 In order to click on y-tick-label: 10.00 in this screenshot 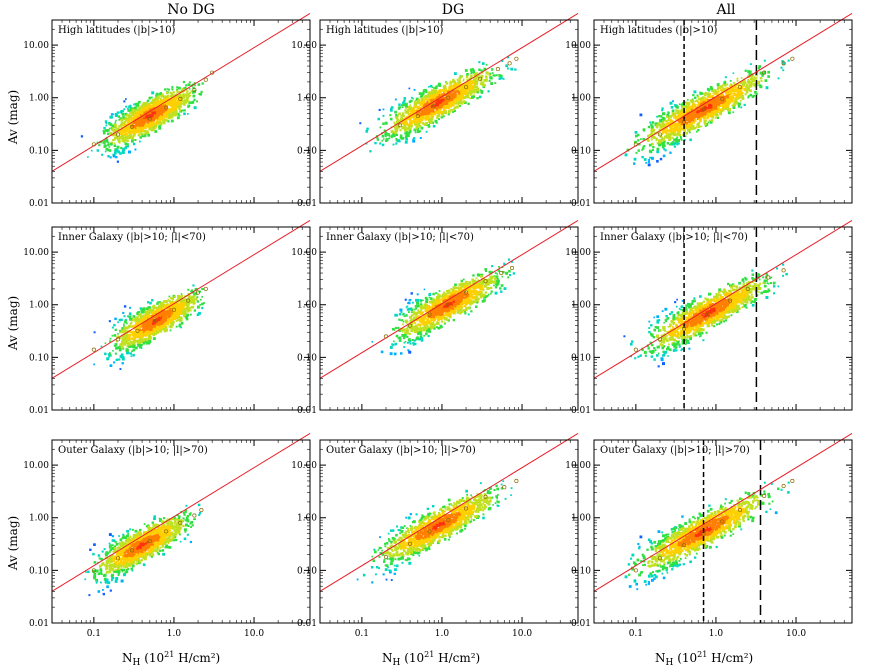, I will do `click(304, 46)`.